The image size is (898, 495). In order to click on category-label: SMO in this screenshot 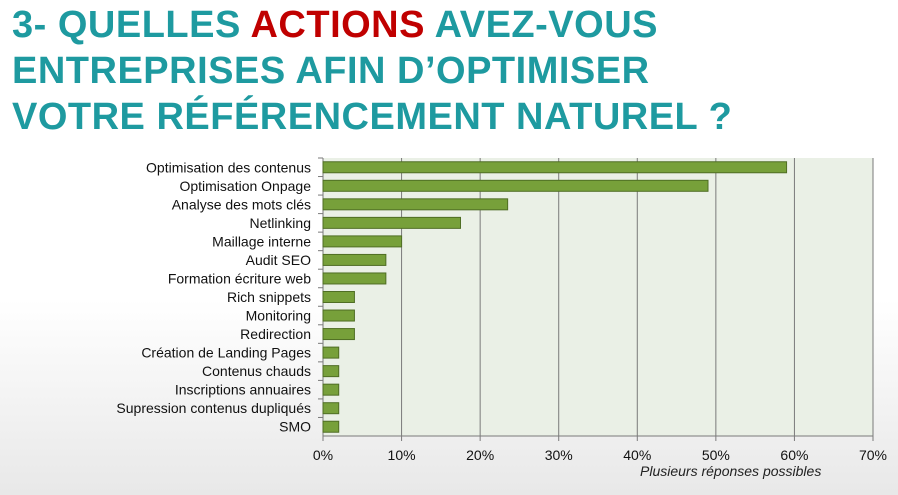, I will do `click(295, 427)`.